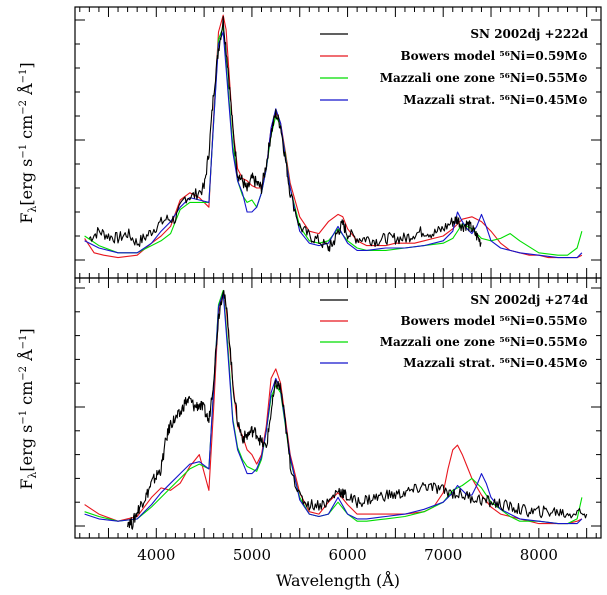 This screenshot has width=607, height=595. What do you see at coordinates (443, 555) in the screenshot?
I see `x-tick-label: 7000` at bounding box center [443, 555].